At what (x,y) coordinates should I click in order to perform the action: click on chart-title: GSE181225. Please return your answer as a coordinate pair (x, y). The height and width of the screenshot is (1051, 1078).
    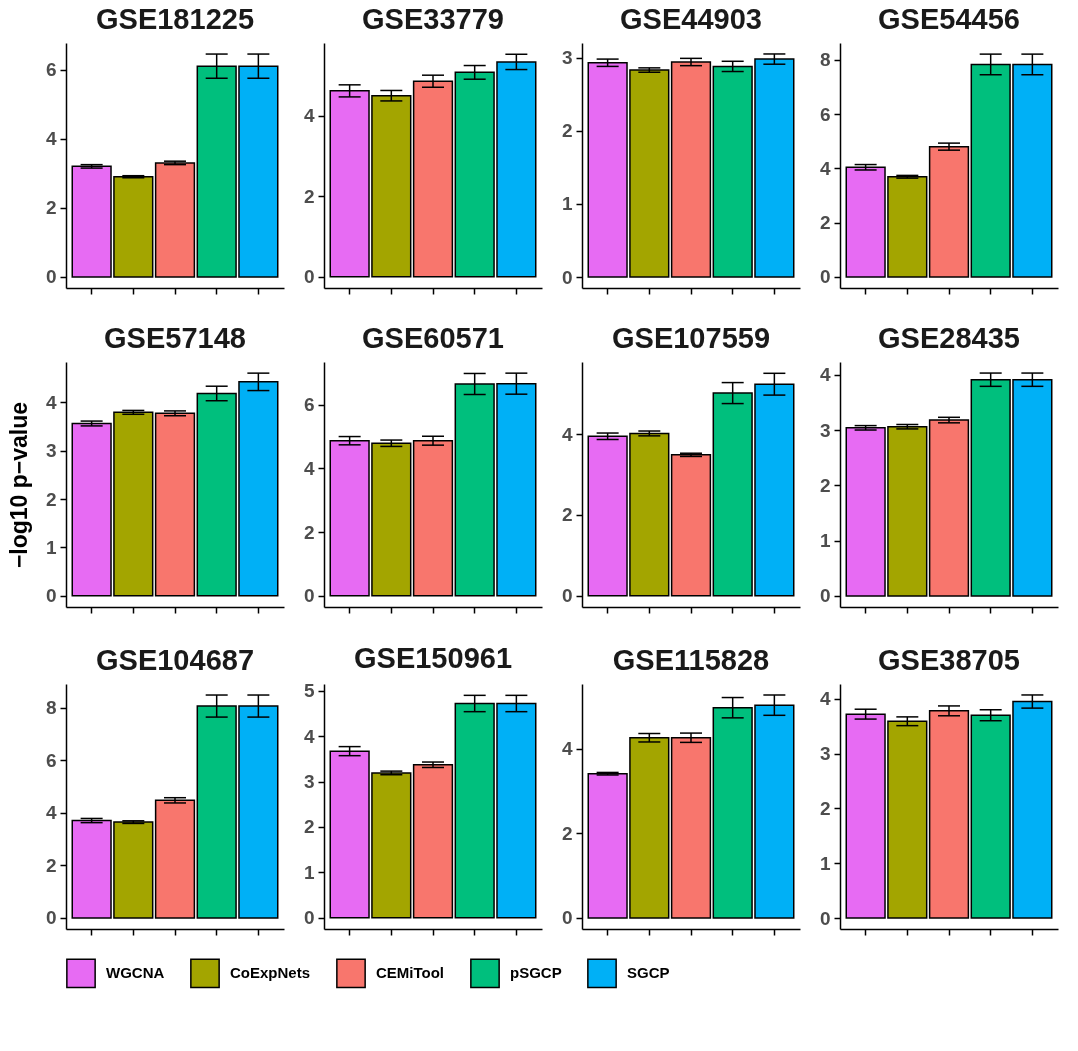
    Looking at the image, I should click on (175, 19).